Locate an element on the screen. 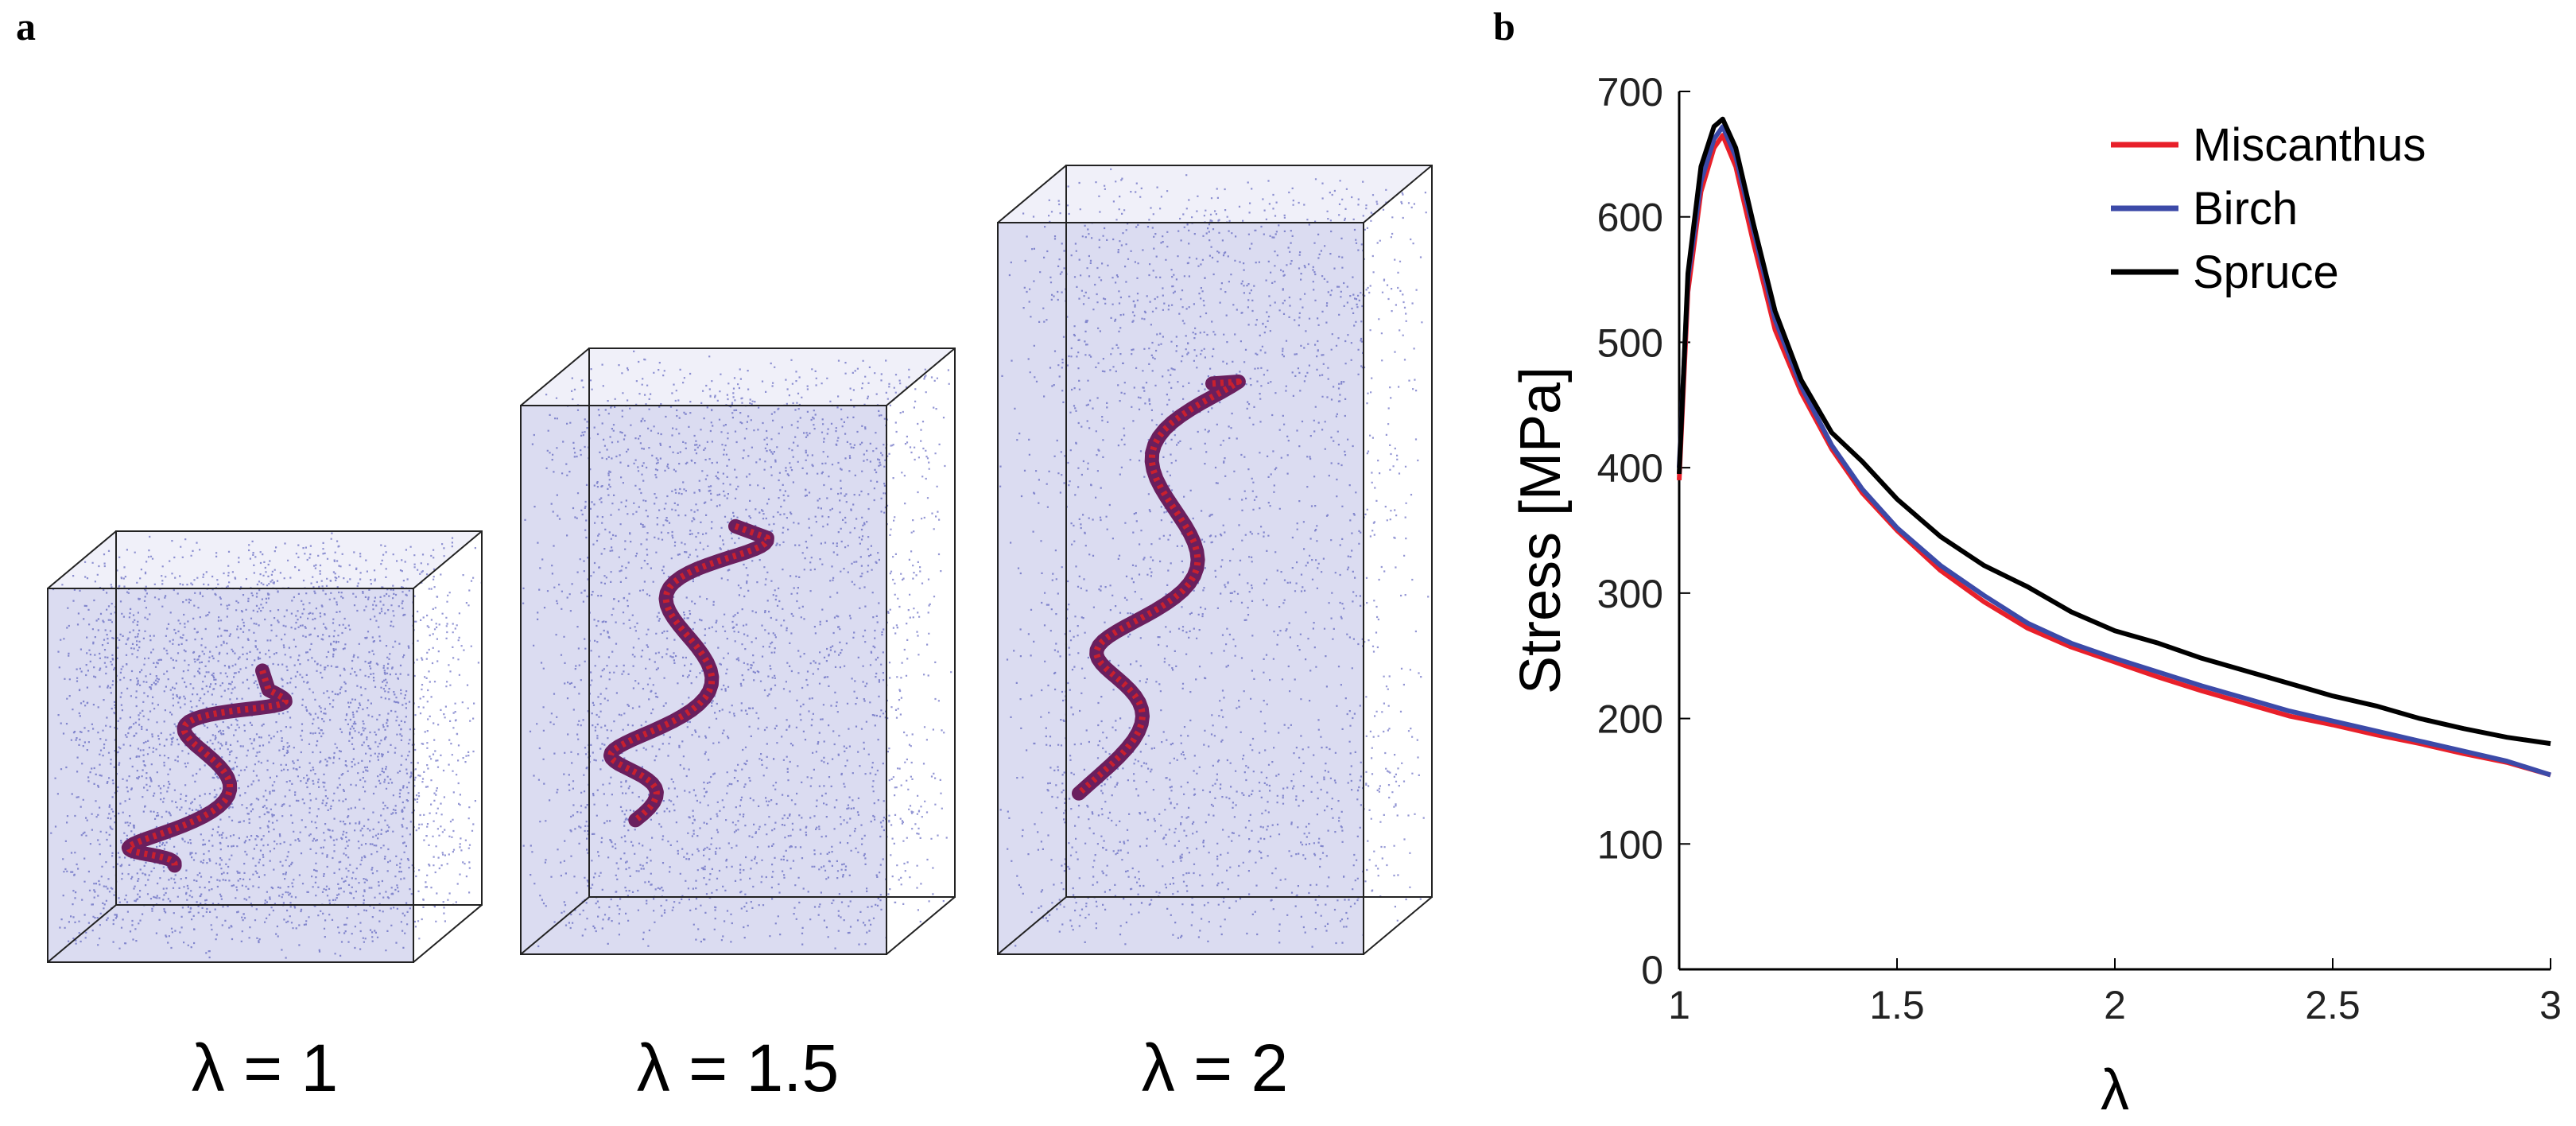  chart-legend: Miscanthus Birch Spruce is located at coordinates (2268, 208).